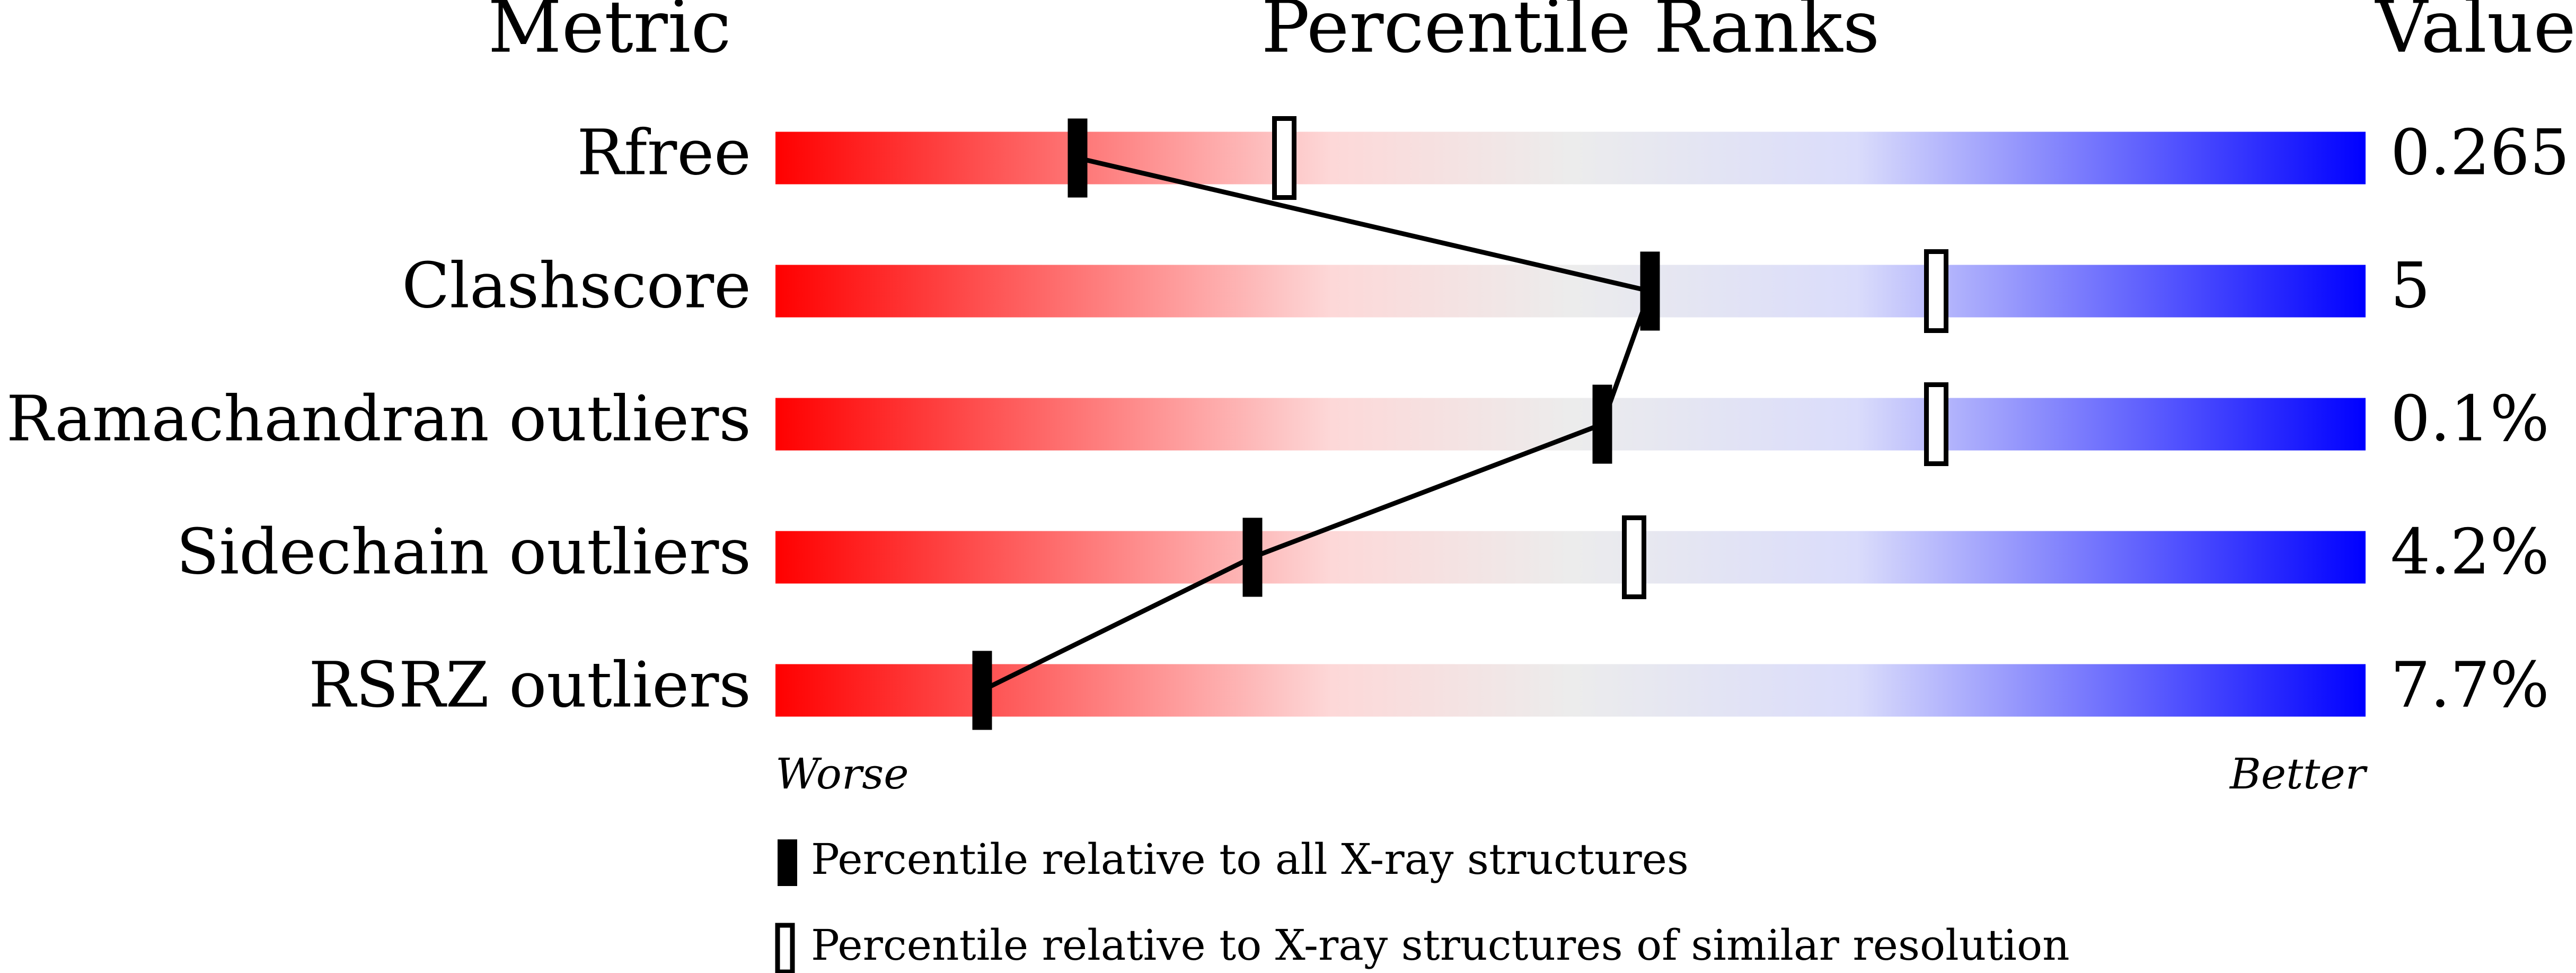 The image size is (2576, 973). What do you see at coordinates (2410, 285) in the screenshot?
I see `metric-value: 5` at bounding box center [2410, 285].